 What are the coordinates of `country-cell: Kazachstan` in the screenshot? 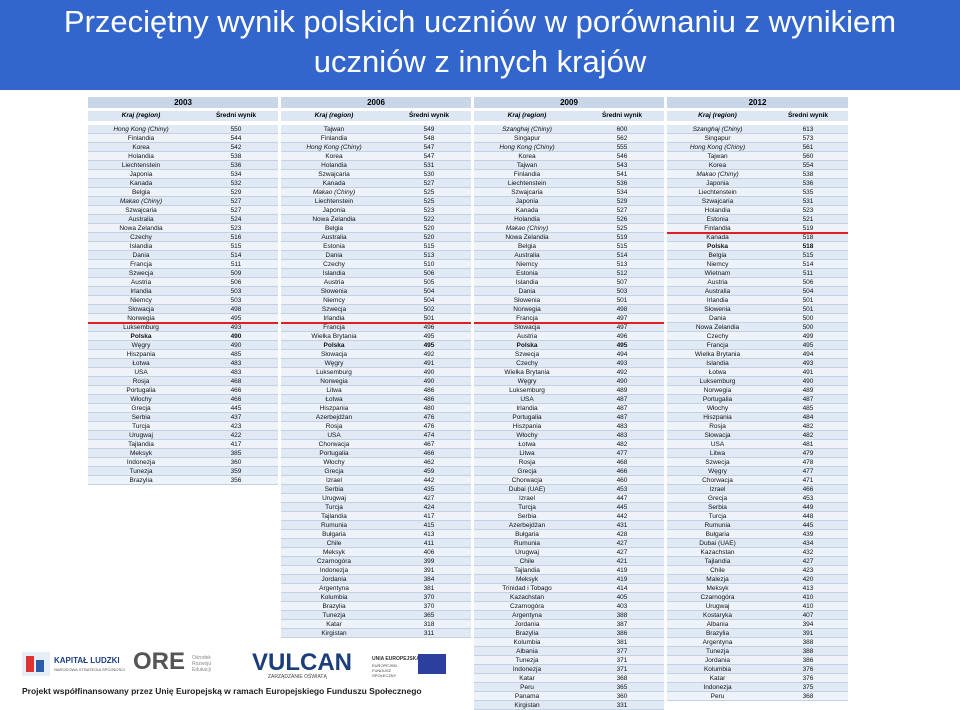 It's located at (527, 597).